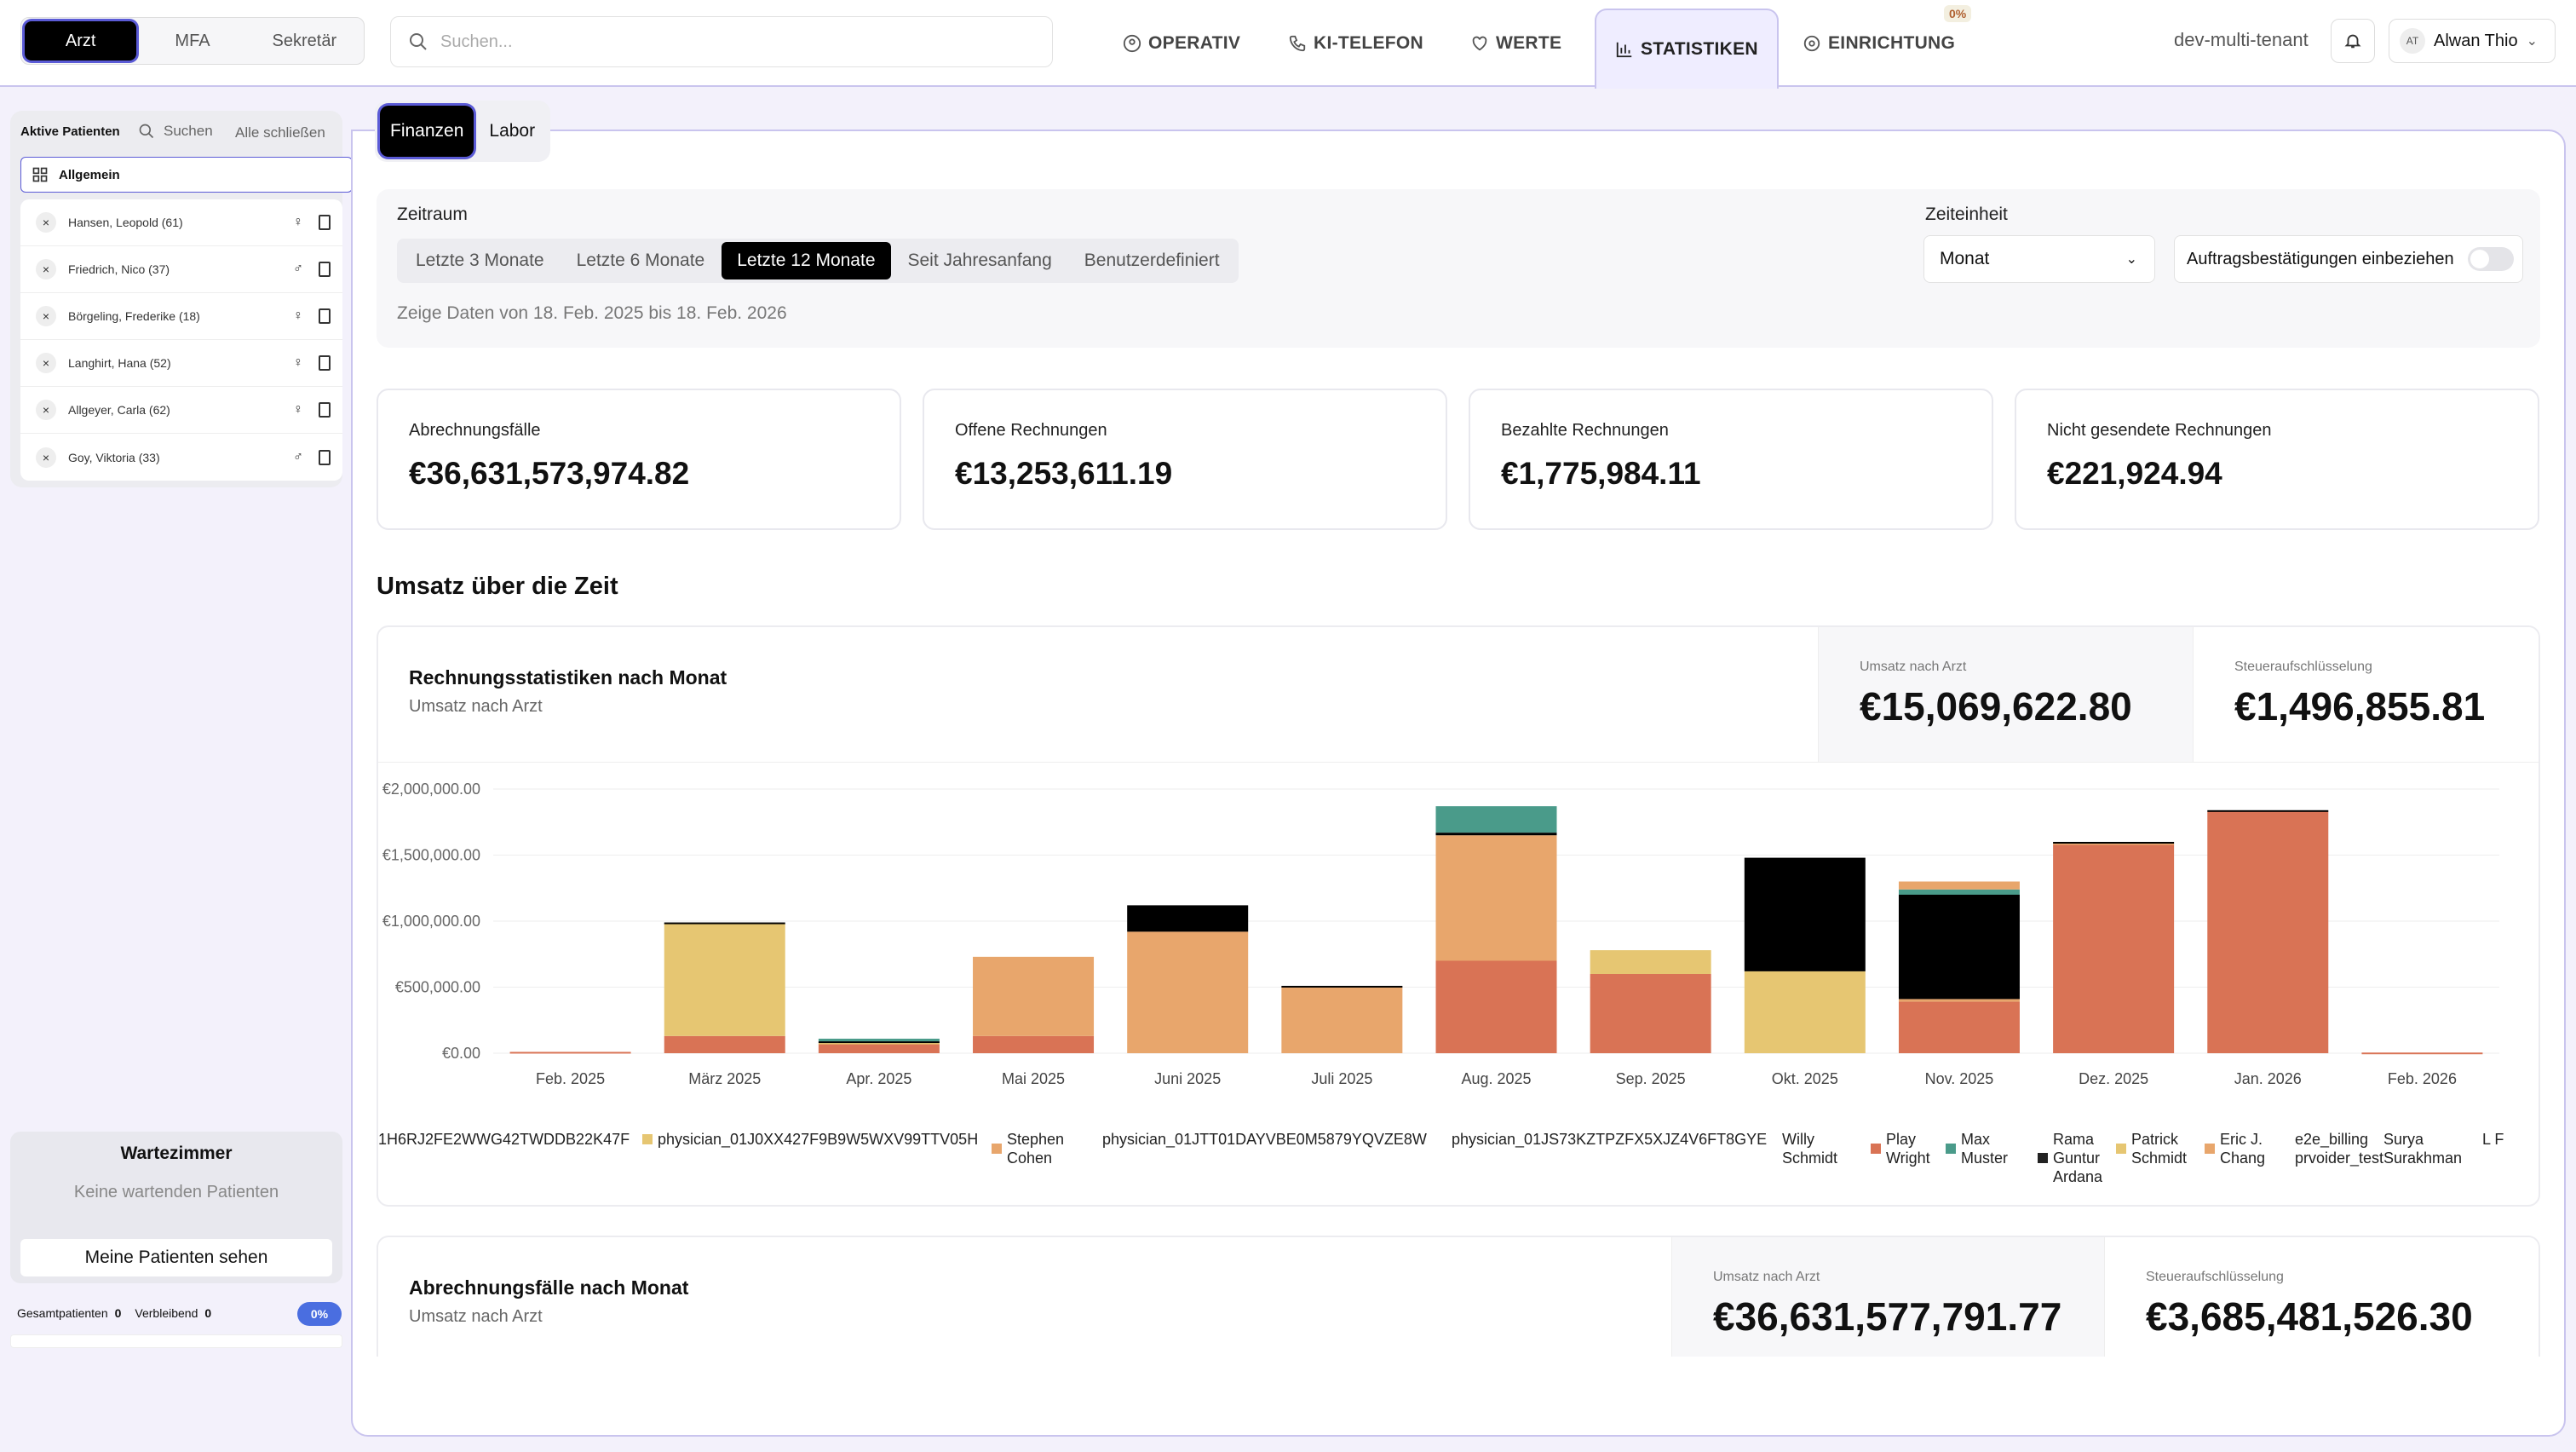  I want to click on nav-statistiken: STATISTIKEN, so click(1687, 49).